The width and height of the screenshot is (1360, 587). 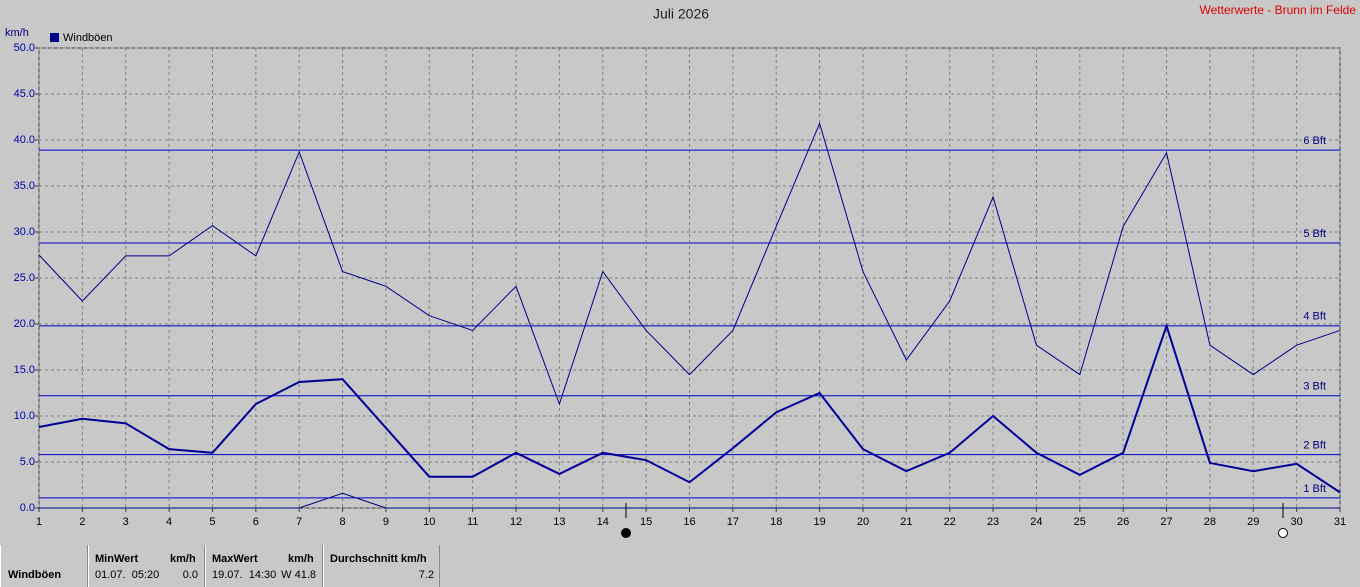 I want to click on x-tick-label: 19, so click(x=819, y=522).